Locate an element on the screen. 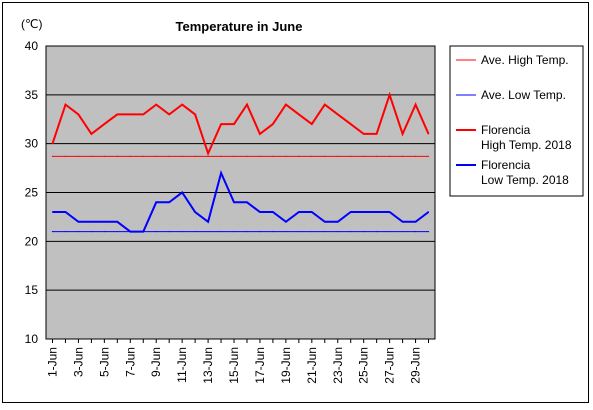 The width and height of the screenshot is (593, 410). x-tick-label: 23-Jun is located at coordinates (338, 365).